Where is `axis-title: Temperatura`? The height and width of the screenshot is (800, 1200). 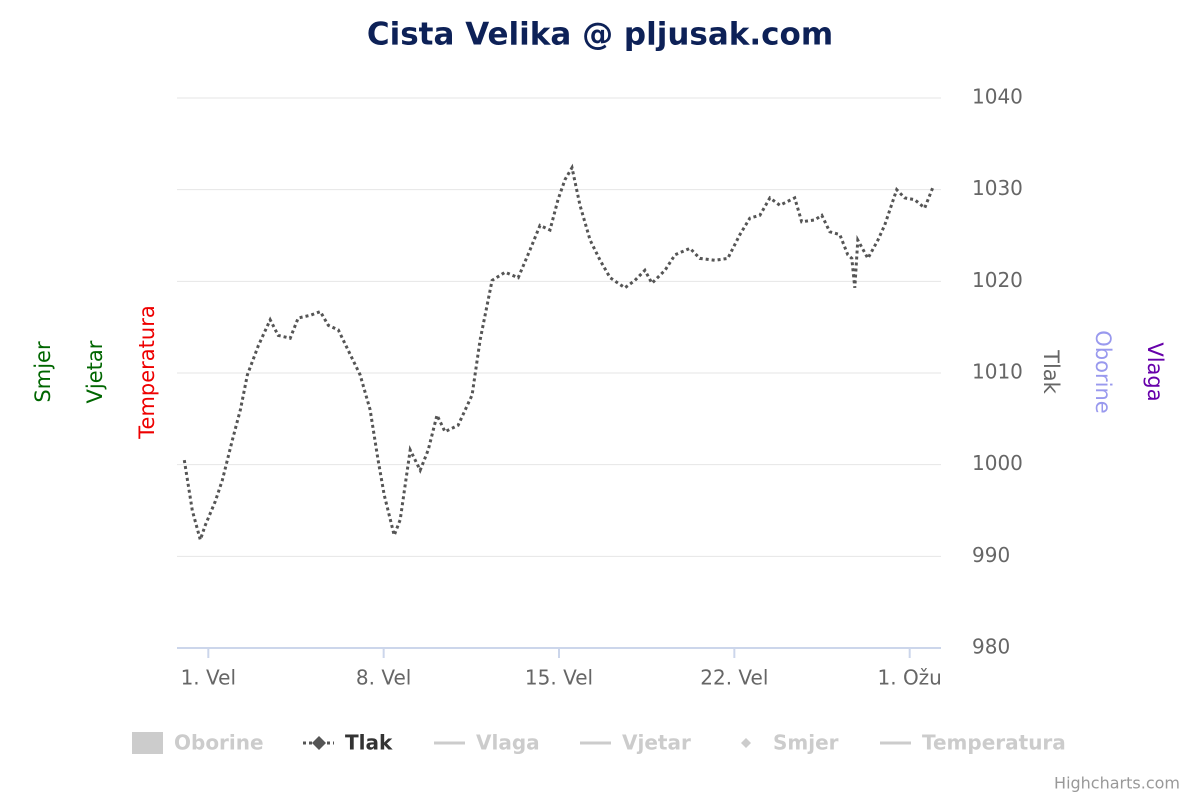
axis-title: Temperatura is located at coordinates (147, 372).